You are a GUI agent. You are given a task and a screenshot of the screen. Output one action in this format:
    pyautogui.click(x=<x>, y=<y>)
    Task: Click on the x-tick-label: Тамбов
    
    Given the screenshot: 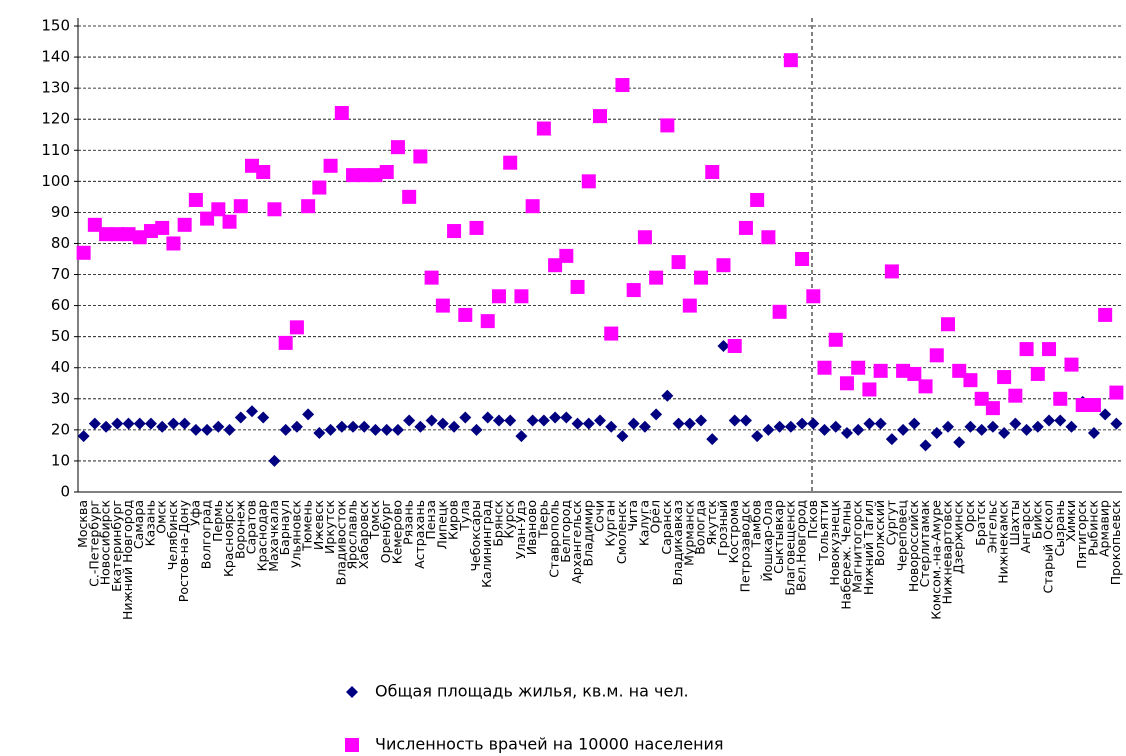 What is the action you would take?
    pyautogui.click(x=756, y=524)
    